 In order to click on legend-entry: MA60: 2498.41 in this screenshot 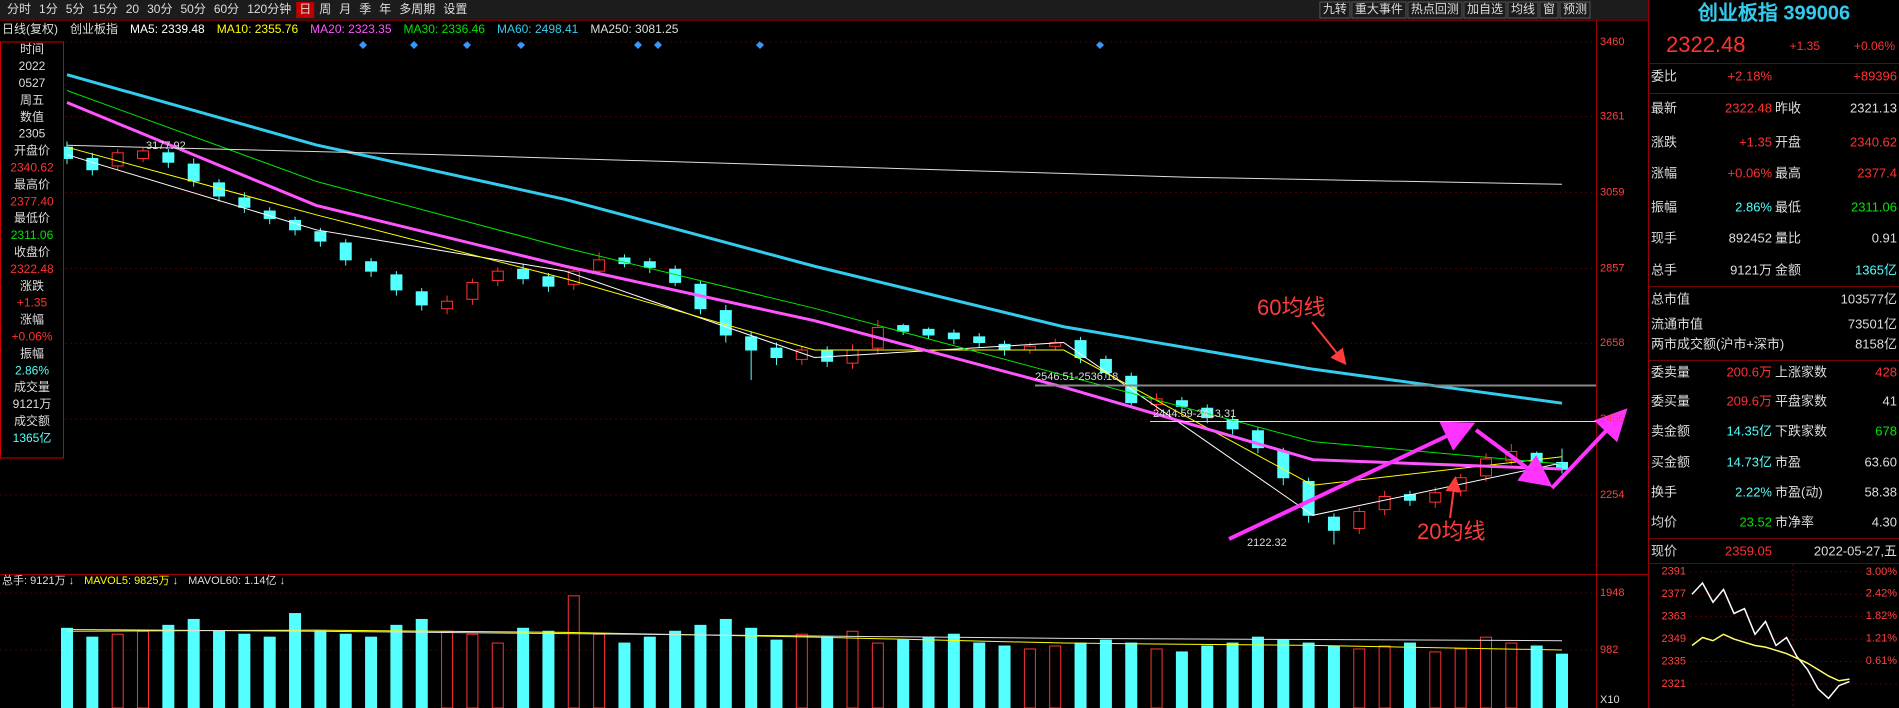, I will do `click(538, 29)`.